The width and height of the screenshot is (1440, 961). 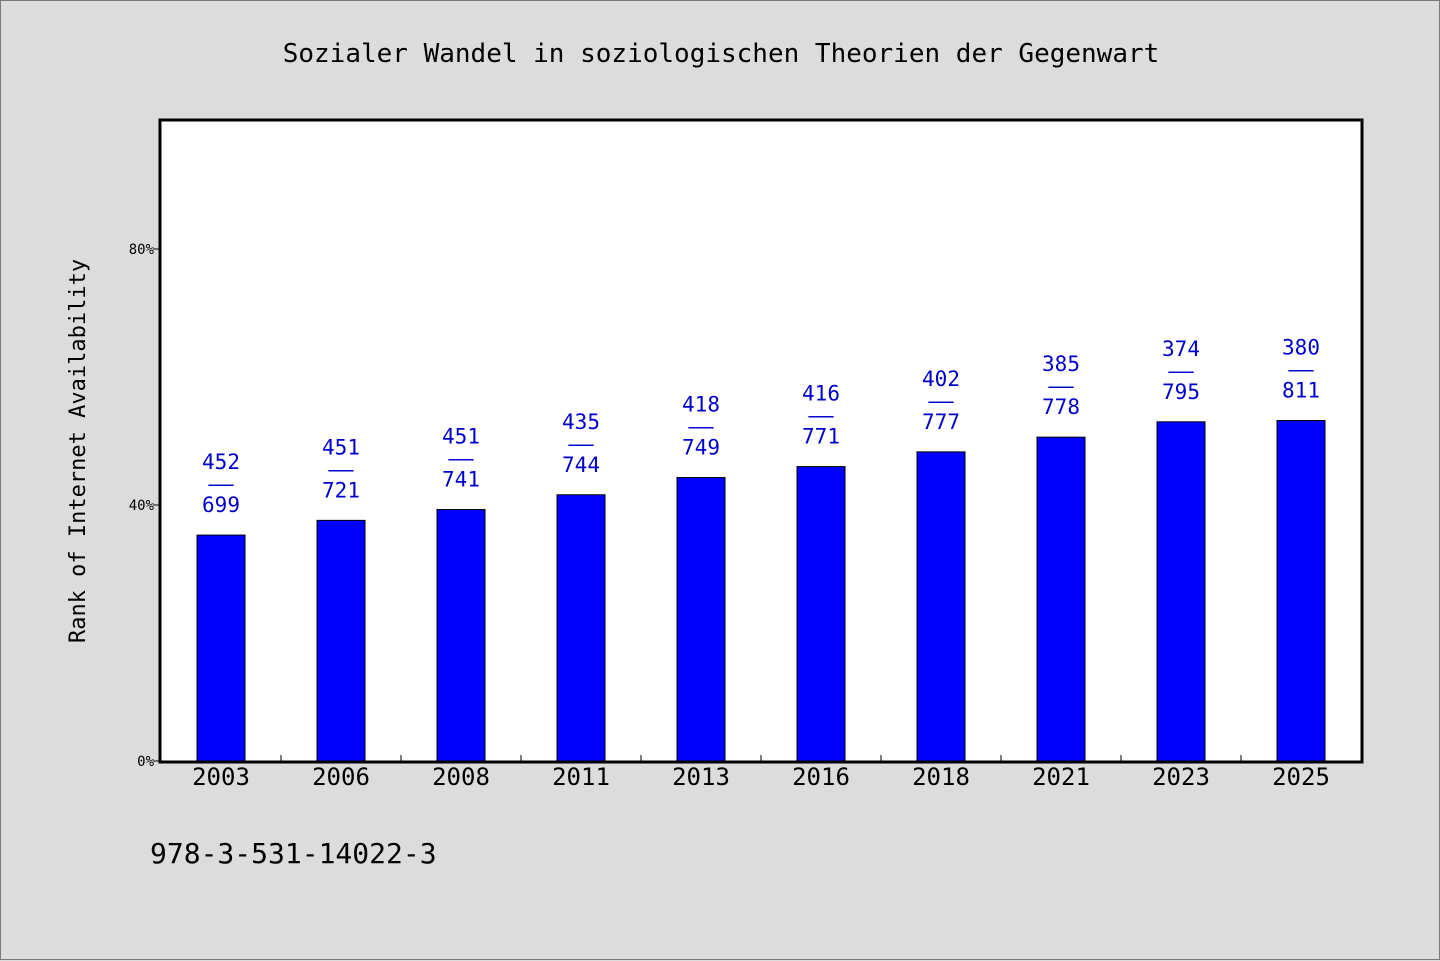 I want to click on x-tick-label: 2008, so click(x=461, y=777).